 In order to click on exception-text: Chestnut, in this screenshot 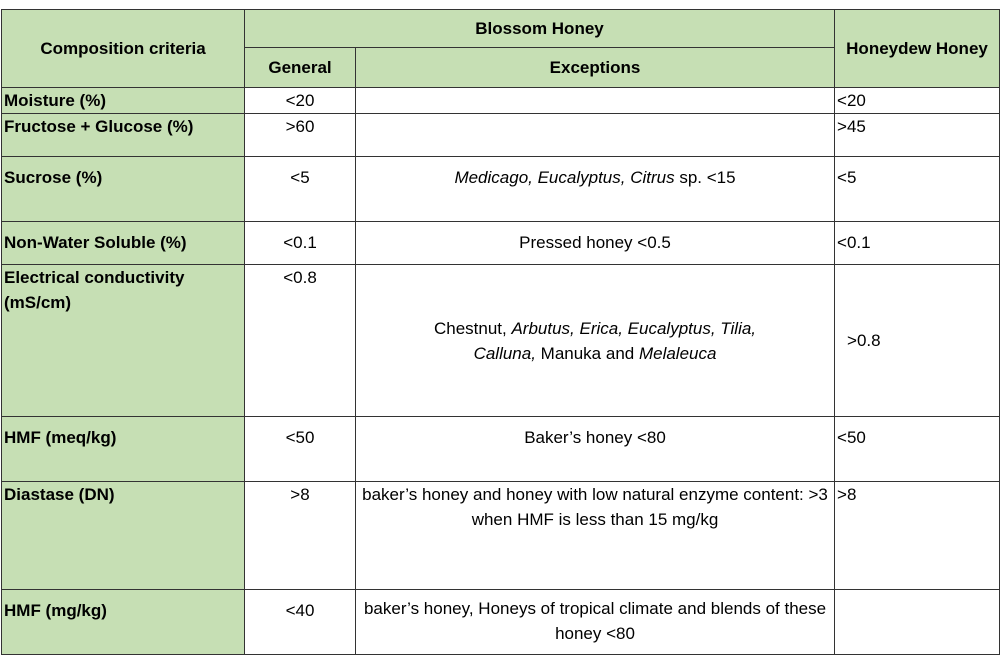, I will do `click(472, 328)`.